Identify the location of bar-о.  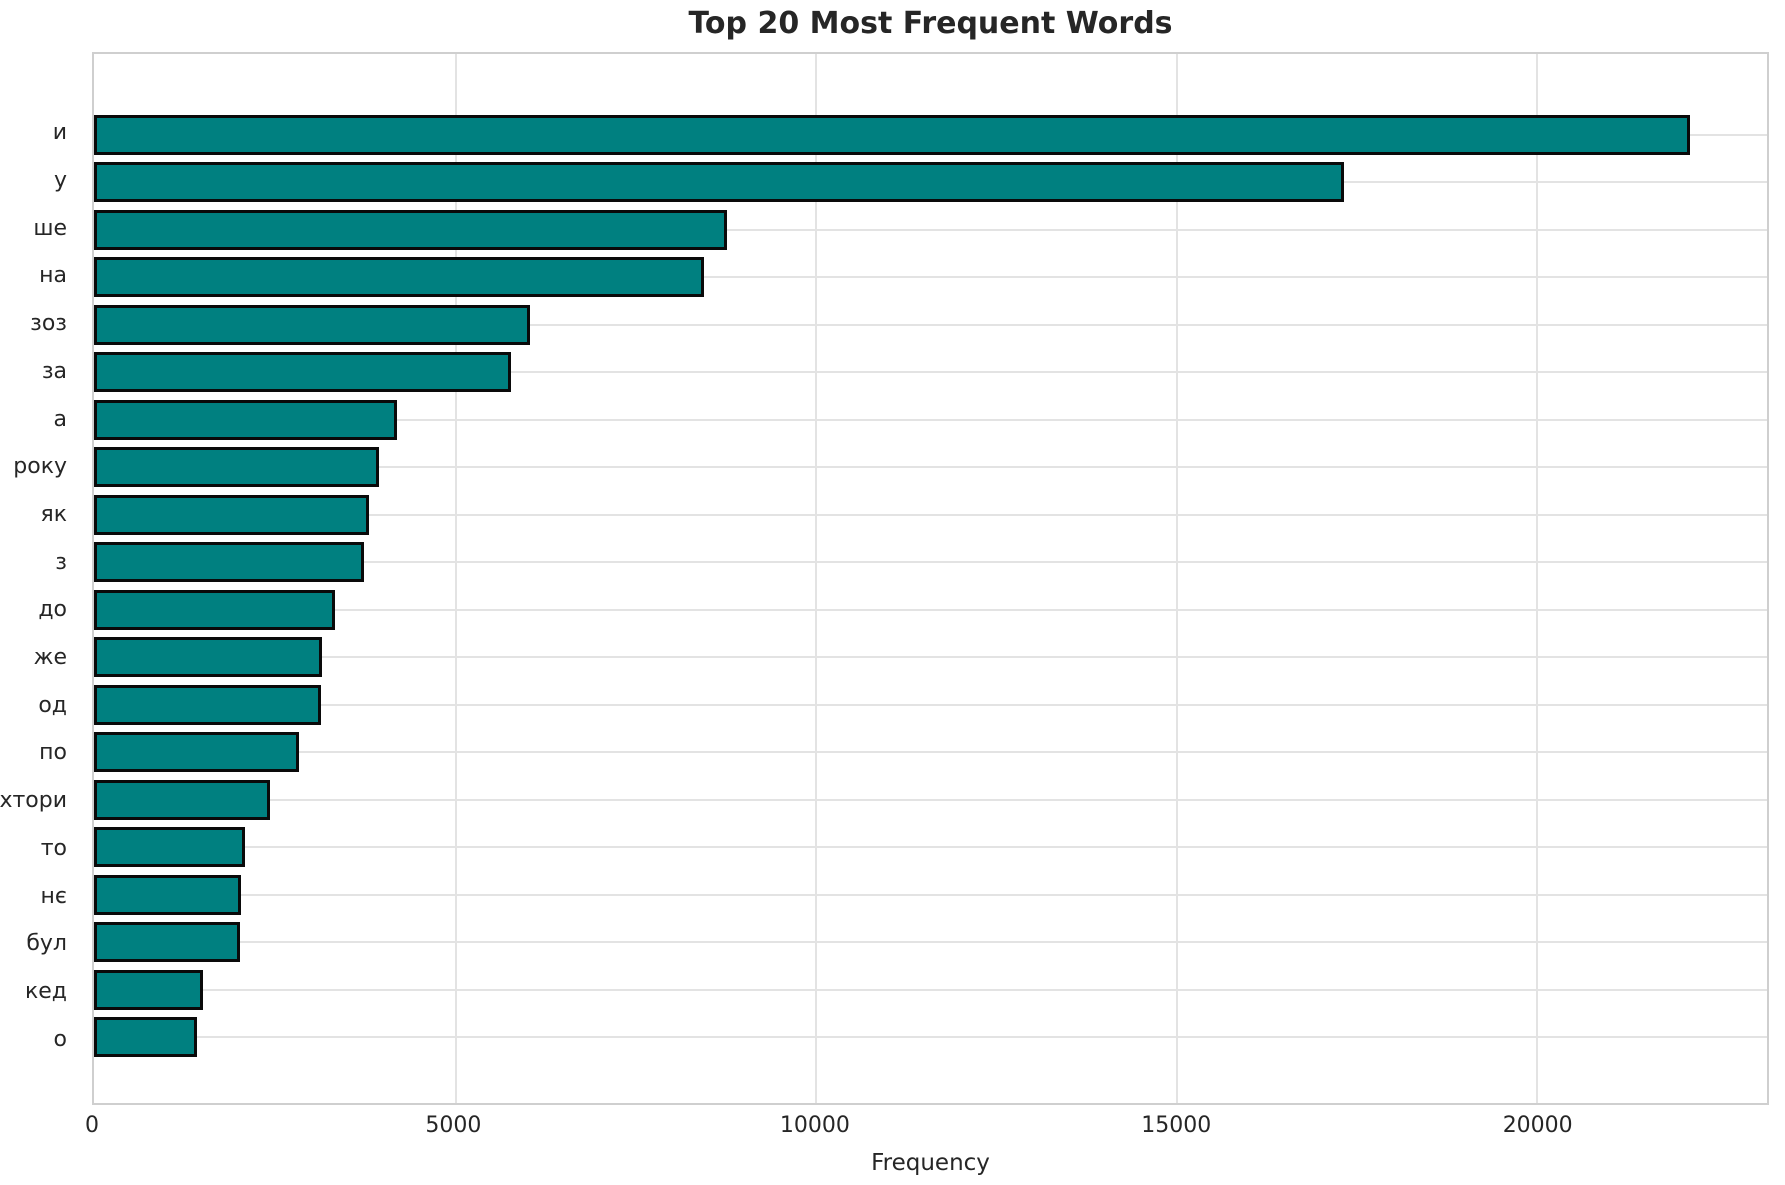
(146, 1037).